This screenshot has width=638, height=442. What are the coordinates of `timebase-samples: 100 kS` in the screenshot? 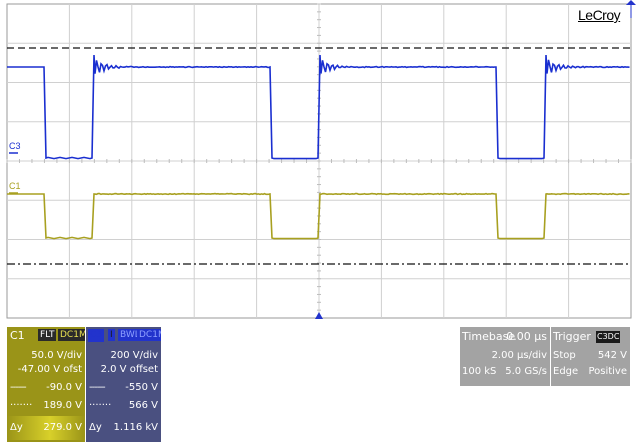 It's located at (479, 372).